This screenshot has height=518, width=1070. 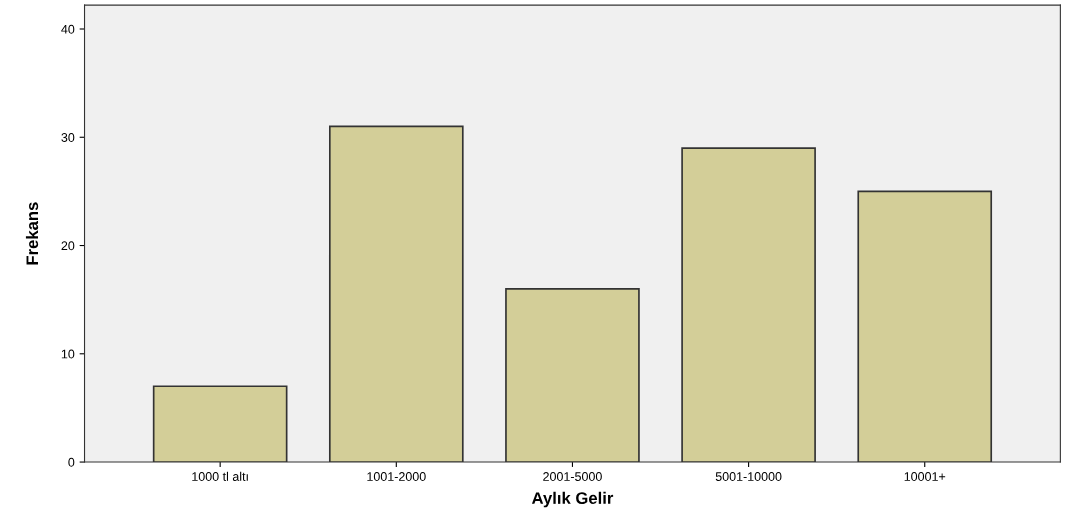 I want to click on x-axis-title: Aylık Gelir, so click(x=572, y=499).